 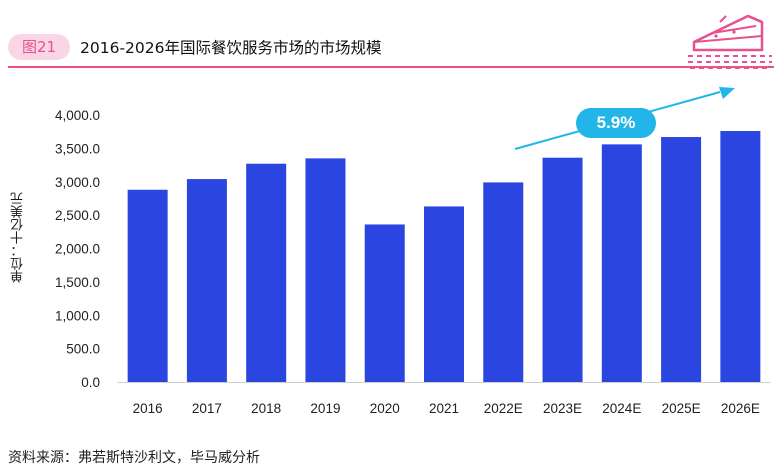 What do you see at coordinates (621, 263) in the screenshot?
I see `bar-2024E` at bounding box center [621, 263].